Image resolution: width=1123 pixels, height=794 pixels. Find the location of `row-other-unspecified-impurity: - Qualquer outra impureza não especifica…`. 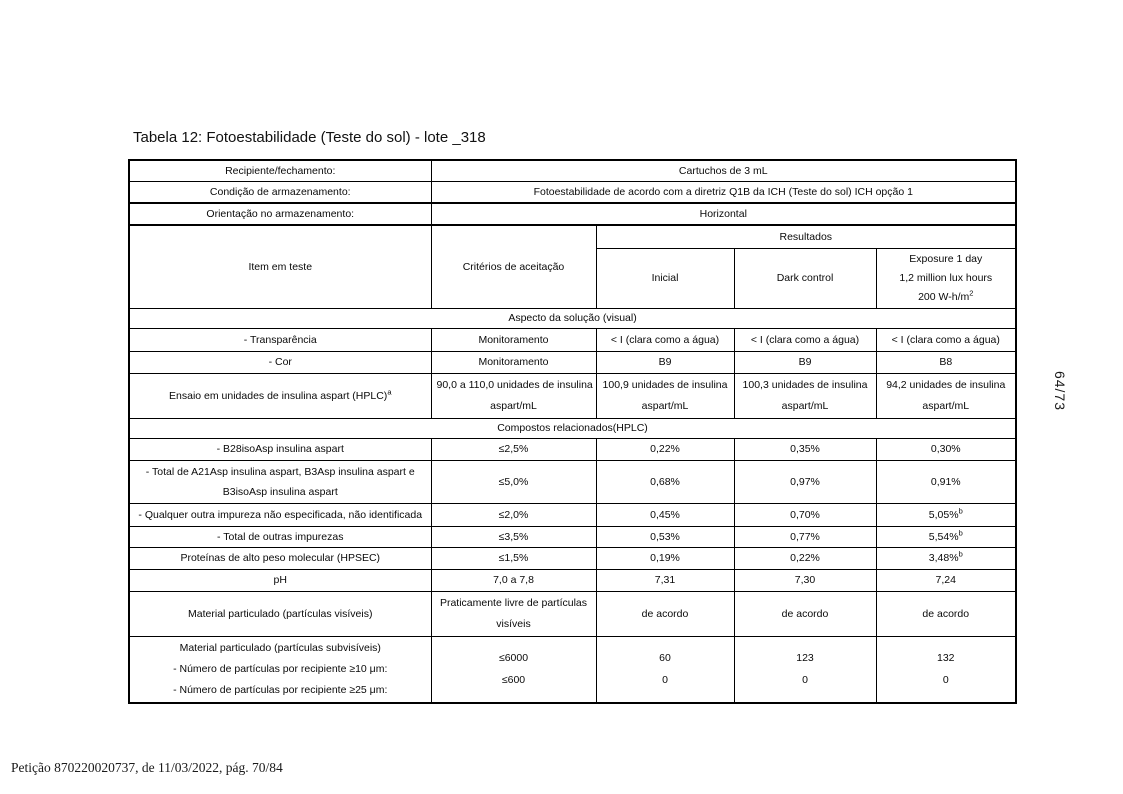

row-other-unspecified-impurity: - Qualquer outra impureza não especifica… is located at coordinates (572, 514).